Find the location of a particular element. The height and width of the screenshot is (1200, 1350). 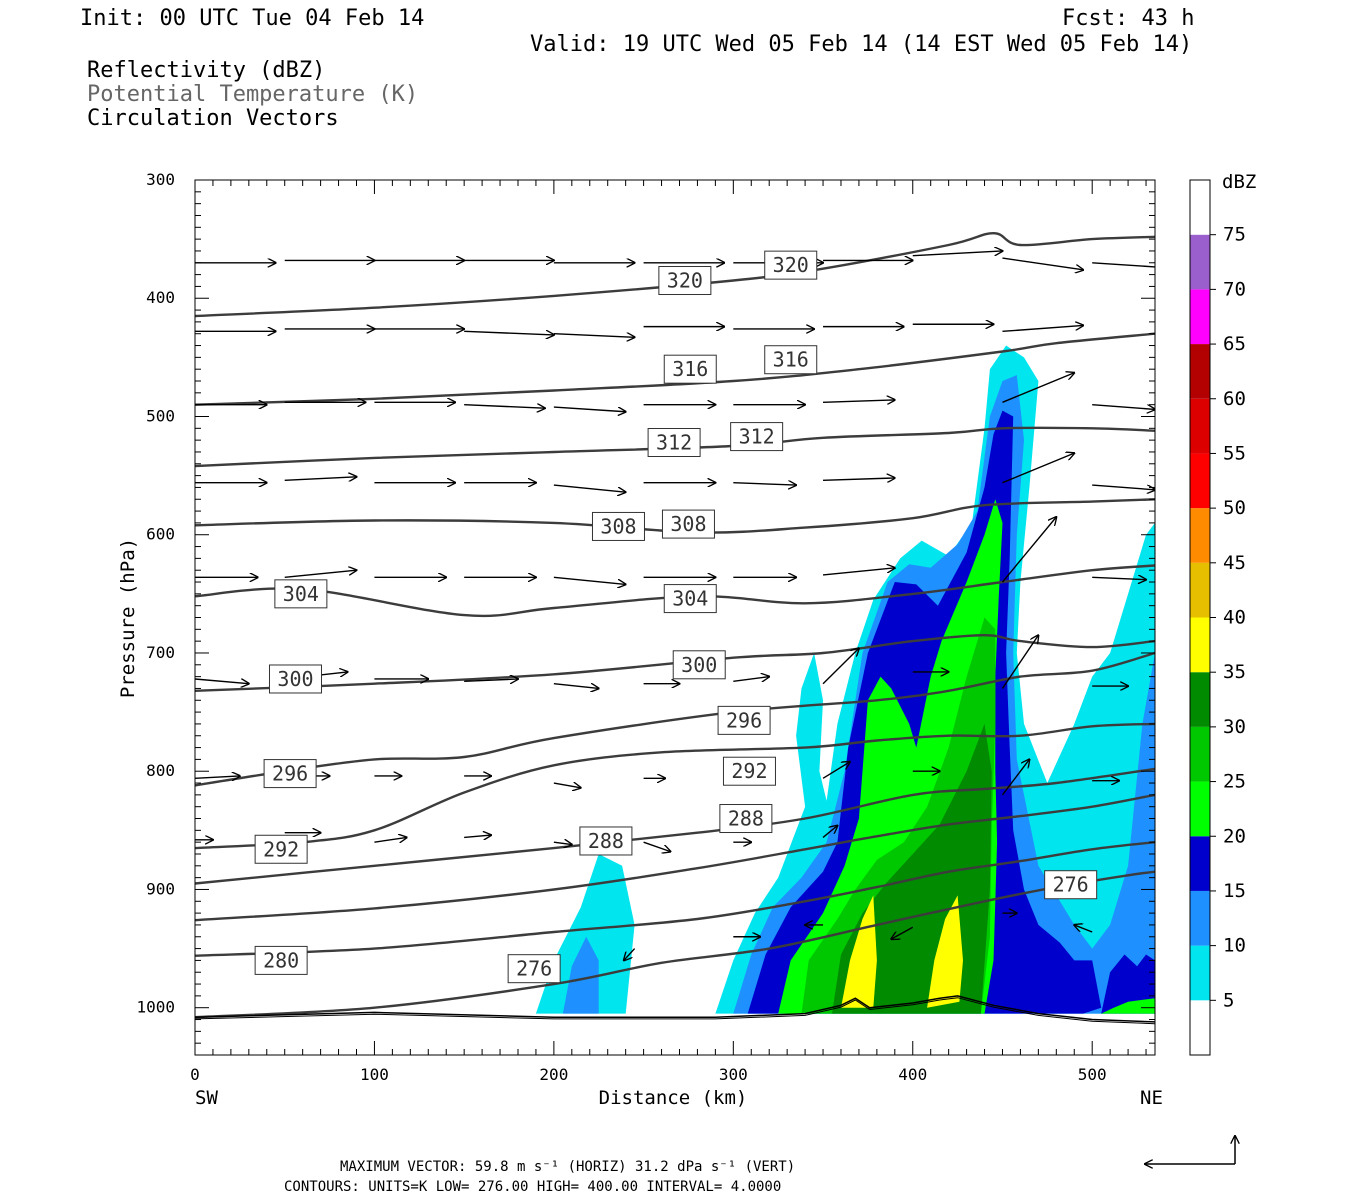

y-tick-label: 500 is located at coordinates (160, 415).